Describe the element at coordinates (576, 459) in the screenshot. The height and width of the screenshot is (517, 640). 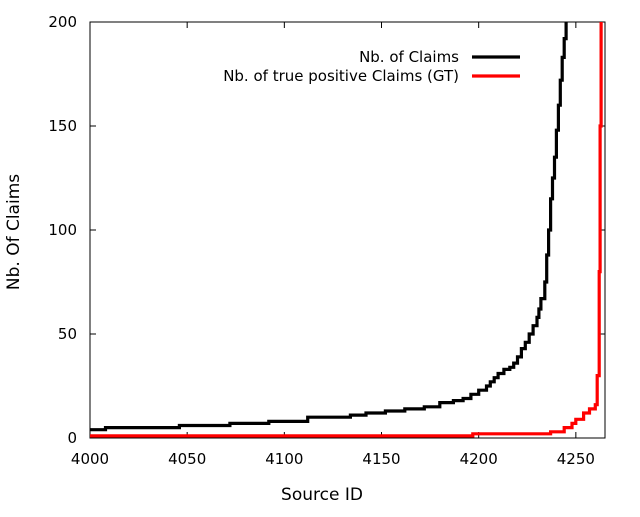
I see `x-tick-label: 4250` at that location.